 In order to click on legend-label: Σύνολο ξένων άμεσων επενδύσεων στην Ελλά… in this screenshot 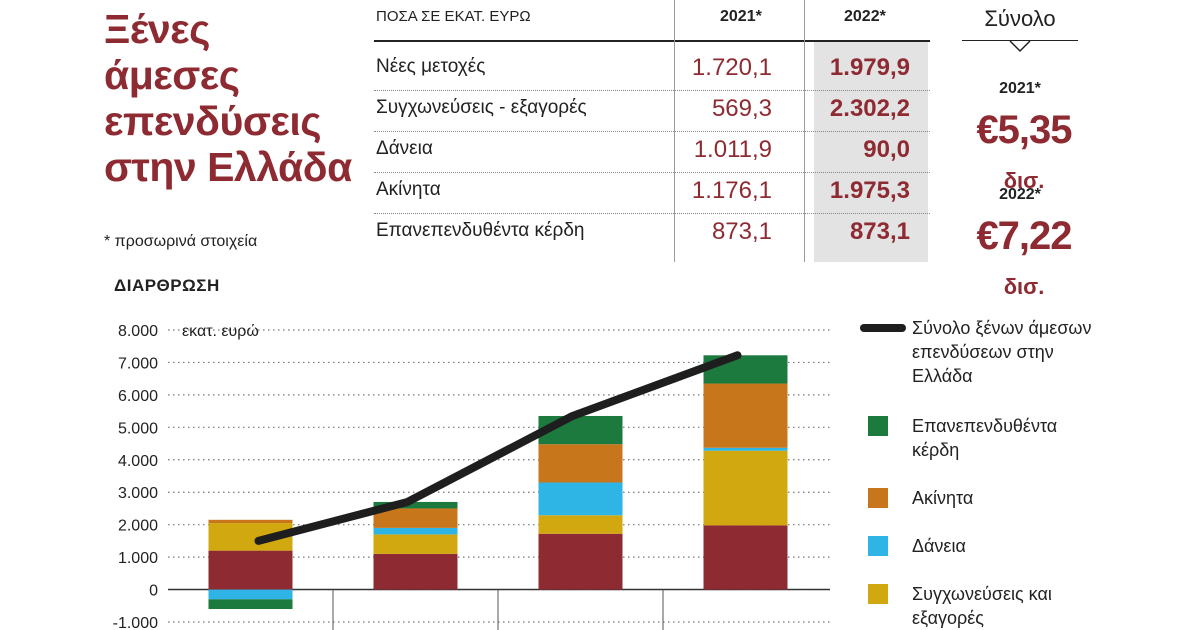, I will do `click(1002, 352)`.